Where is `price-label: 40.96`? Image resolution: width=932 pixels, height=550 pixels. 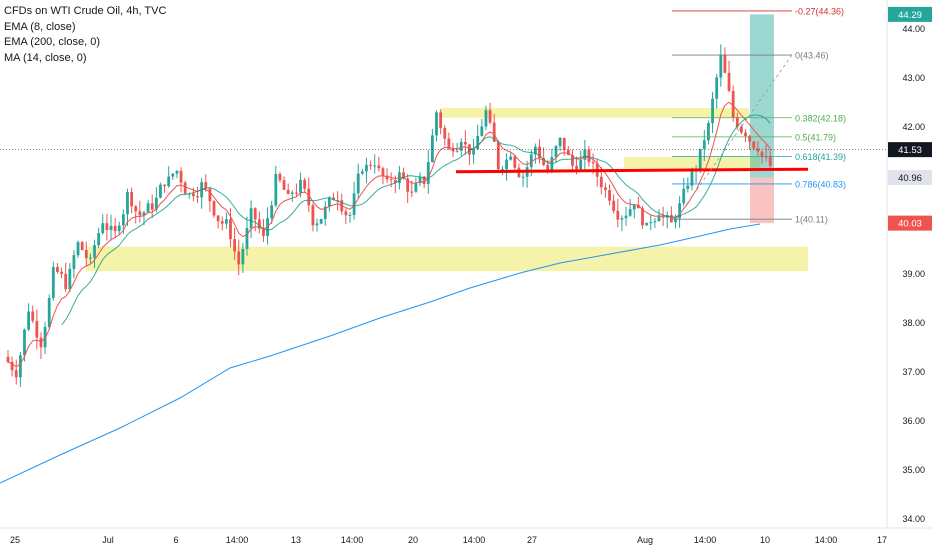
price-label: 40.96 is located at coordinates (910, 178).